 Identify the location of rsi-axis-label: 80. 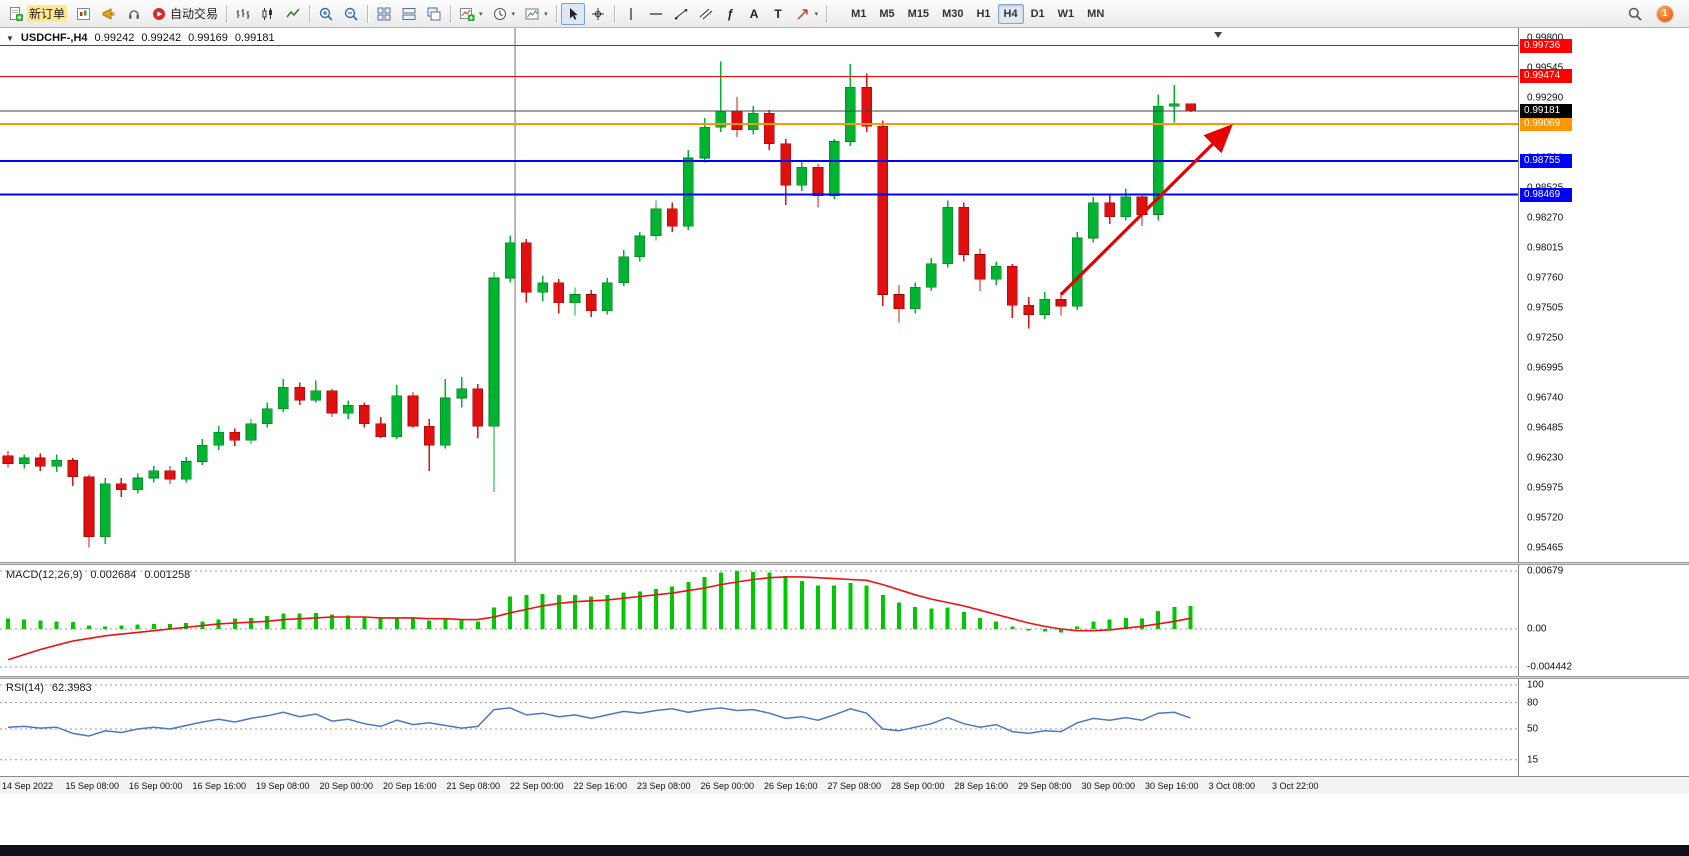
(1533, 703).